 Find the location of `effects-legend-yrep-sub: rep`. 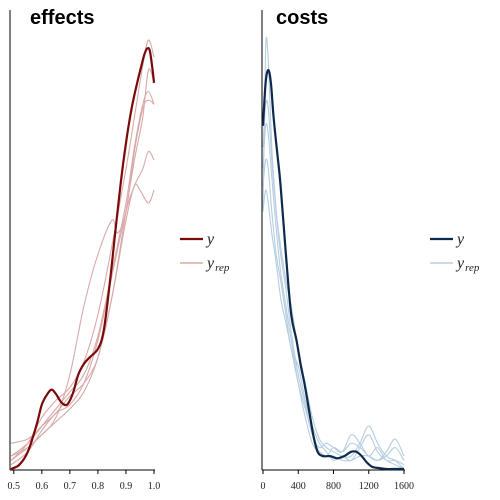

effects-legend-yrep-sub: rep is located at coordinates (222, 268).